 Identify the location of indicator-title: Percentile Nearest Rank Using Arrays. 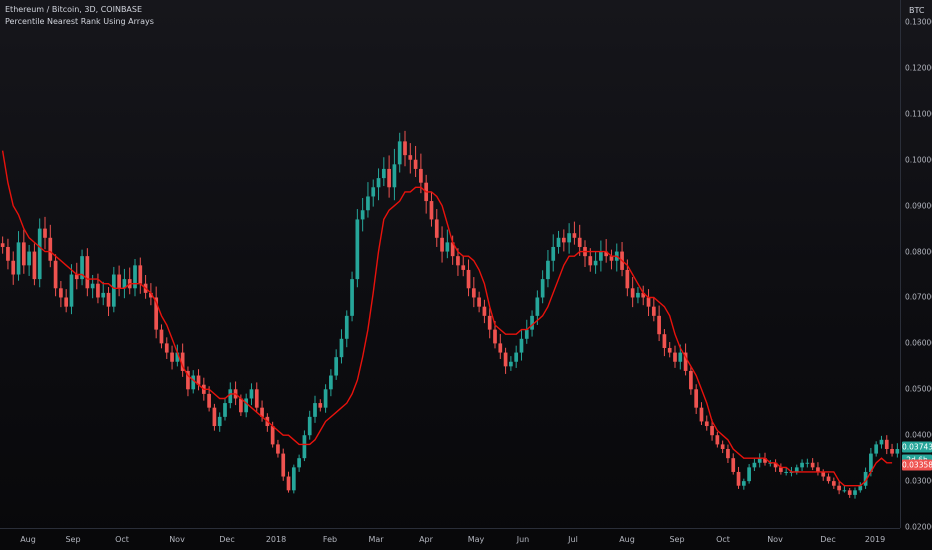
(79, 21).